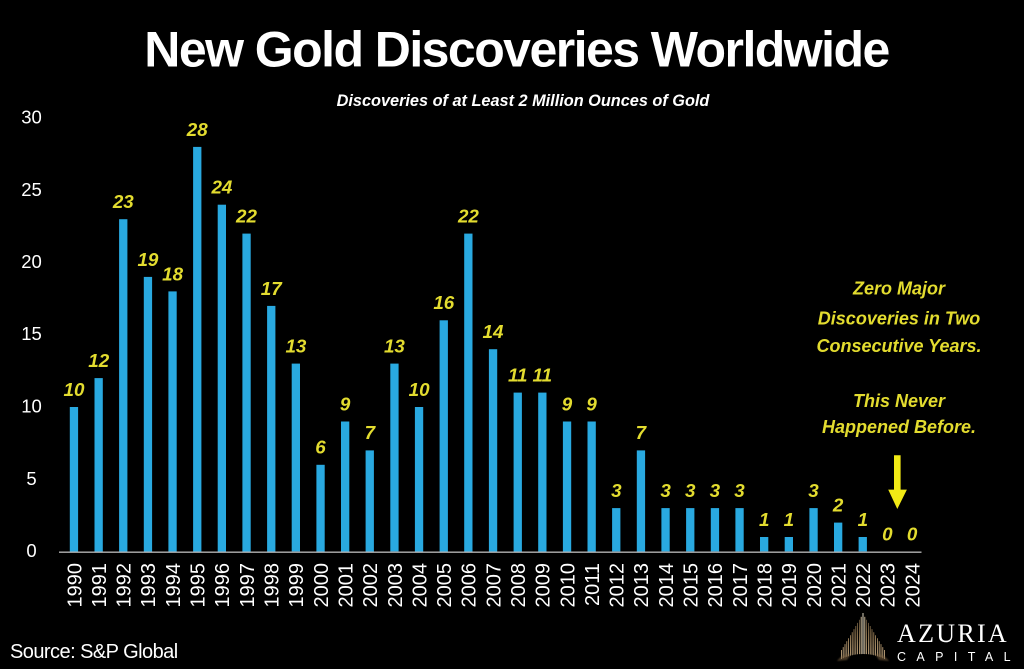 The image size is (1024, 669). What do you see at coordinates (443, 302) in the screenshot?
I see `svg-text: 16` at bounding box center [443, 302].